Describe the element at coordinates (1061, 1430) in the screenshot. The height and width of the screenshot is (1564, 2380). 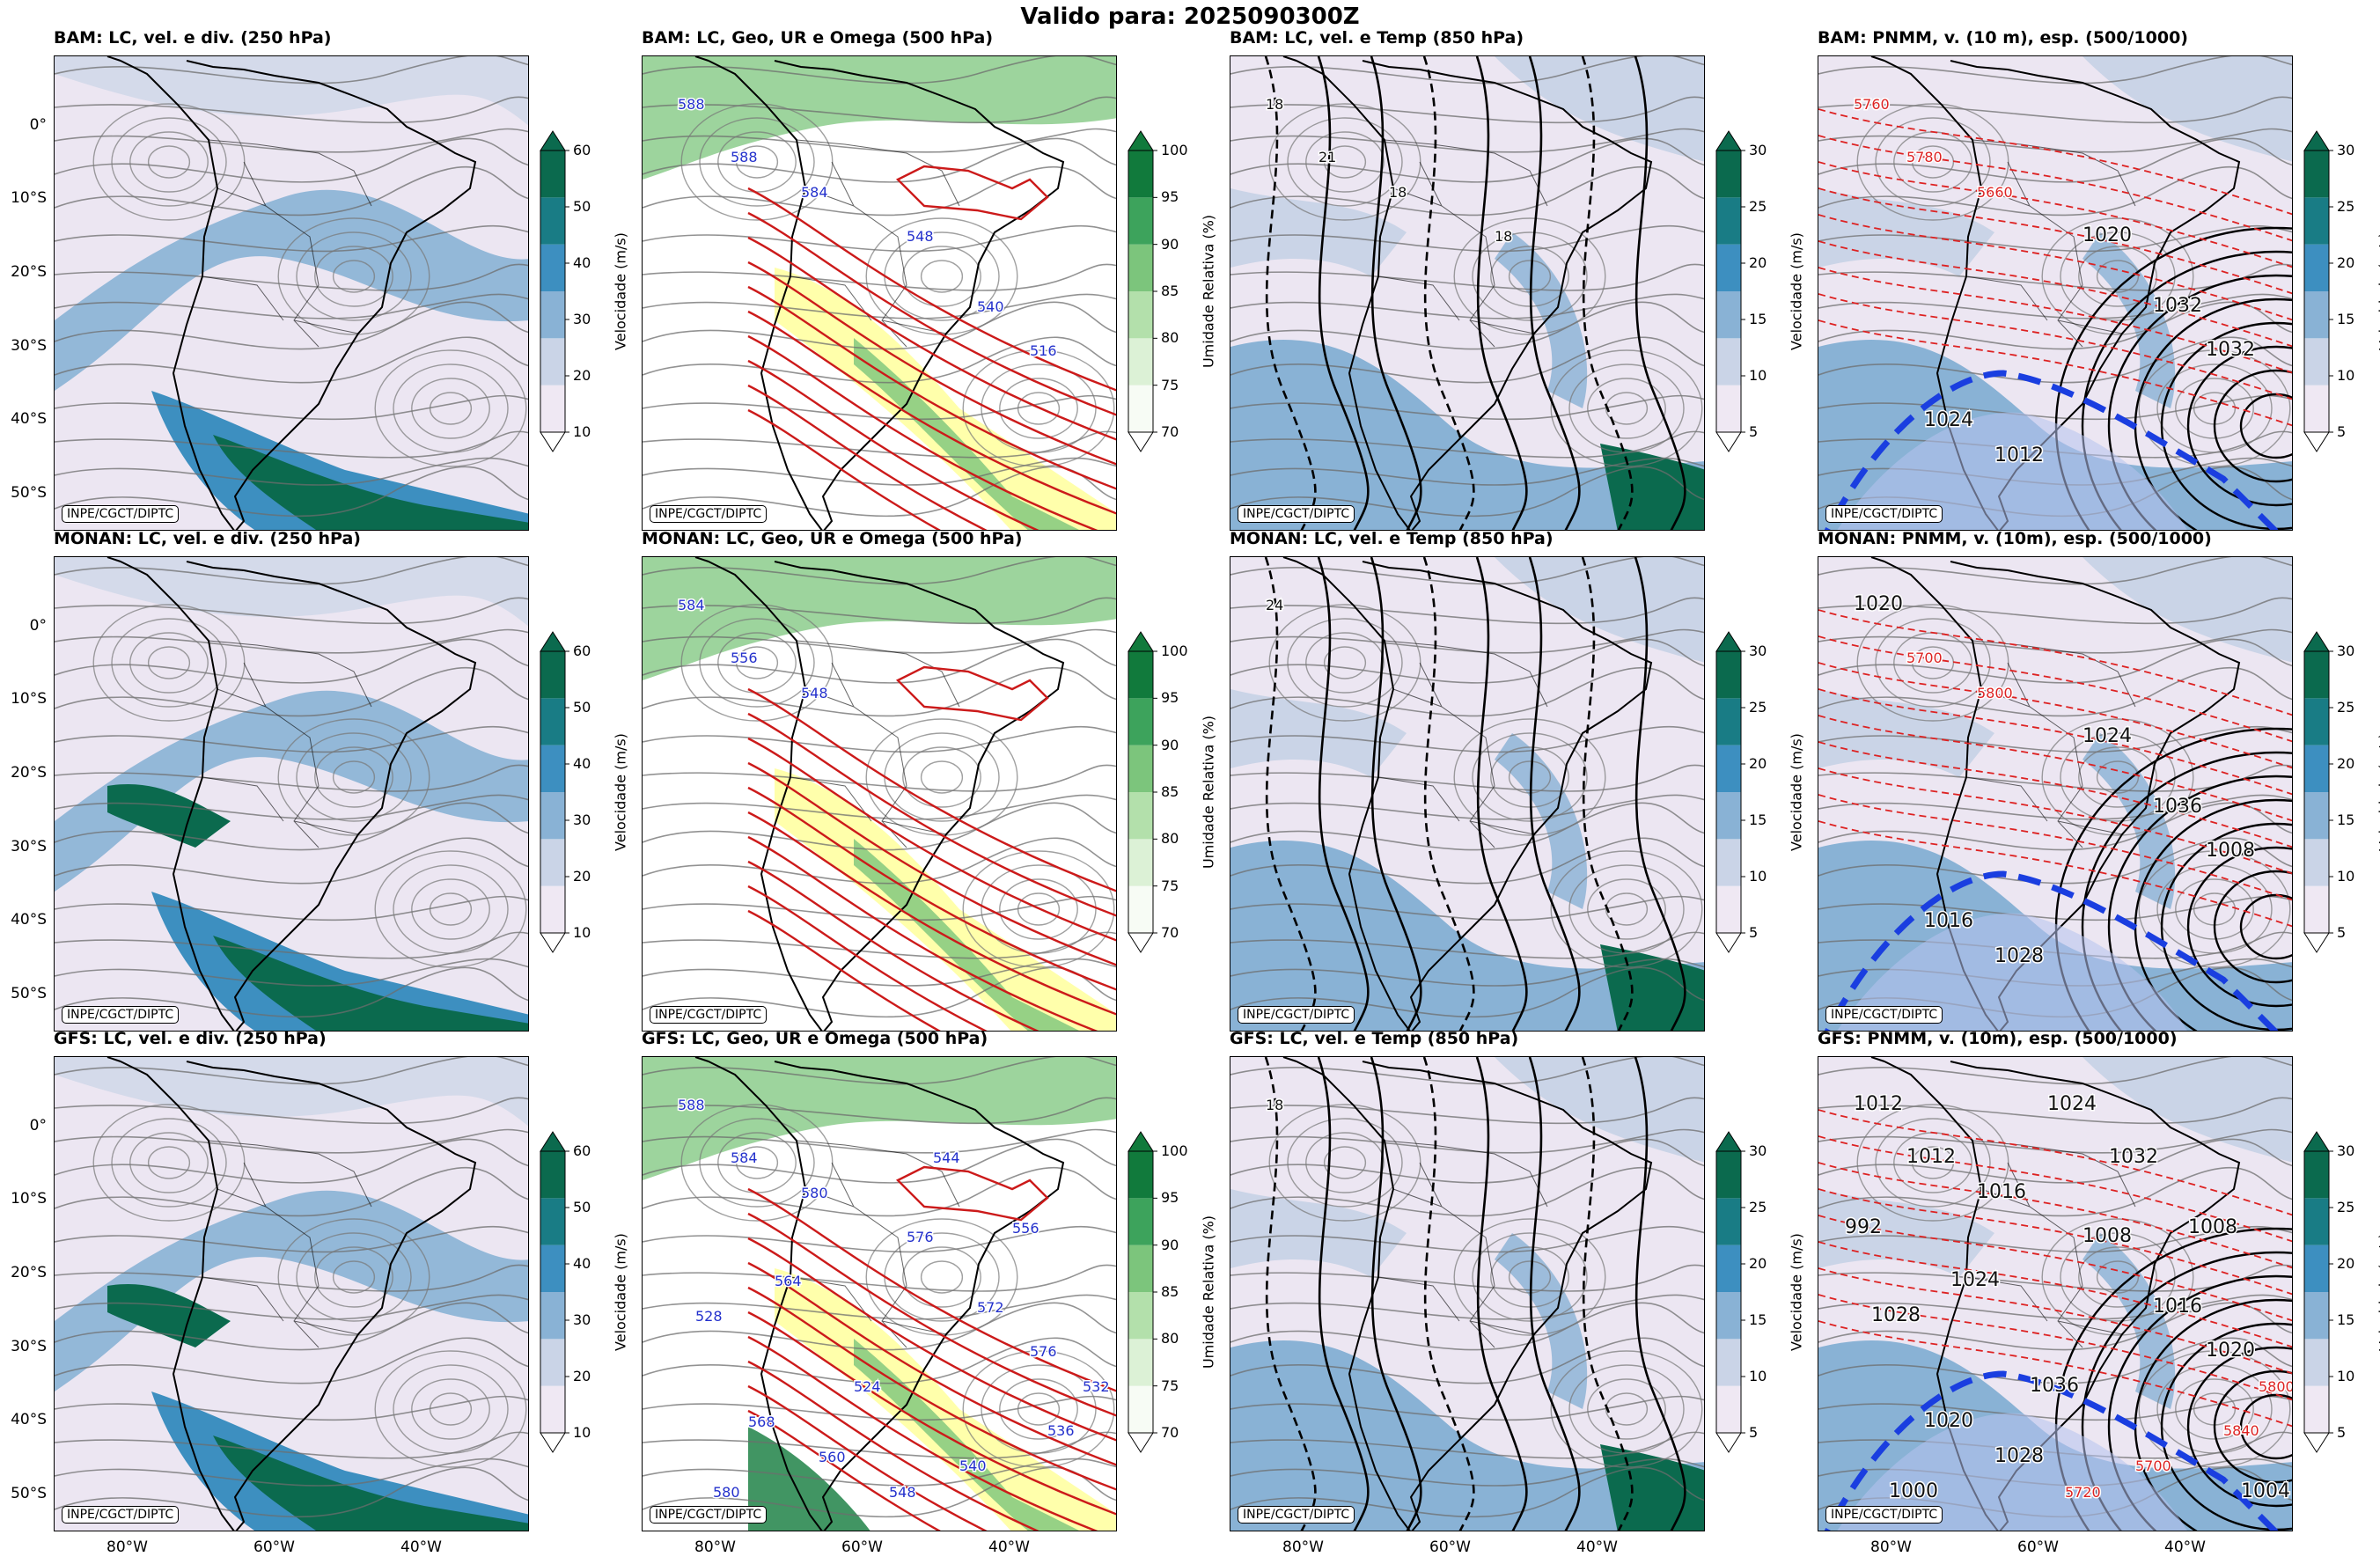
I see `contour-label: 536` at that location.